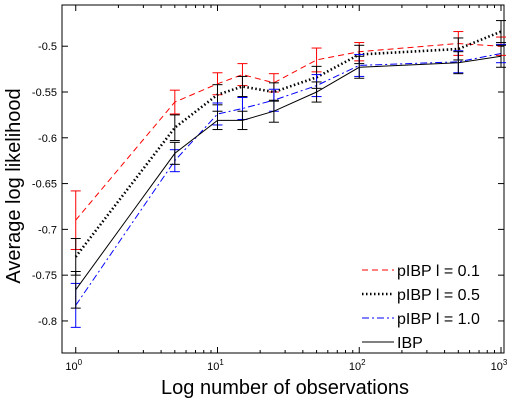 Image resolution: width=512 pixels, height=402 pixels. I want to click on y-tick-label: -0.6, so click(47, 139).